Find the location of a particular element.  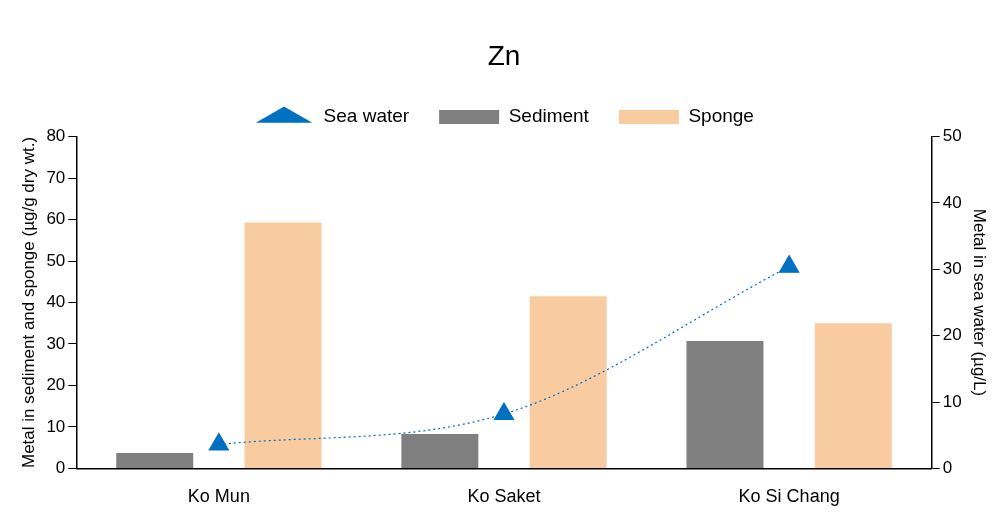

legend-label: Sponge is located at coordinates (721, 116).